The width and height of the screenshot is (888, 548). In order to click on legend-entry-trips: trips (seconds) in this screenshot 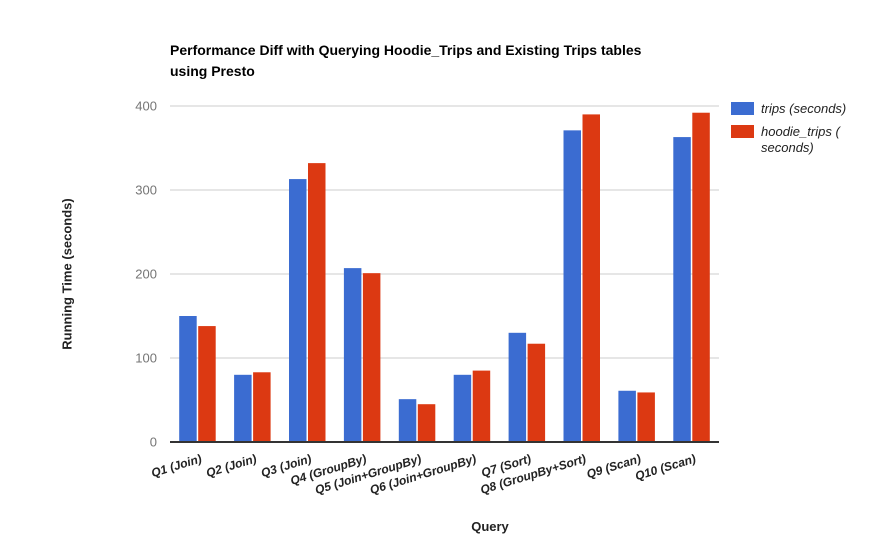, I will do `click(788, 109)`.